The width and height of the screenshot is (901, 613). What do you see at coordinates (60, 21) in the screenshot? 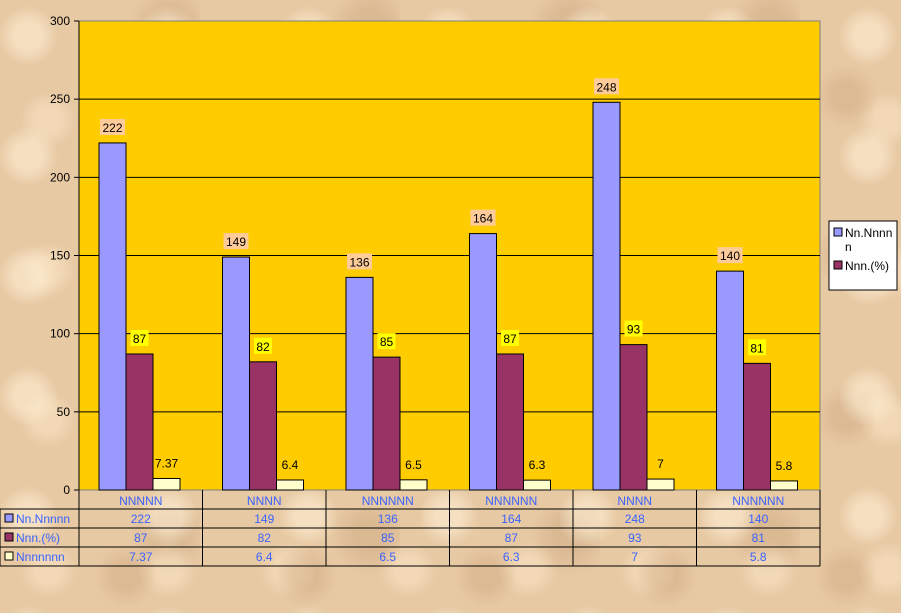
I see `y-tick-label: 300` at bounding box center [60, 21].